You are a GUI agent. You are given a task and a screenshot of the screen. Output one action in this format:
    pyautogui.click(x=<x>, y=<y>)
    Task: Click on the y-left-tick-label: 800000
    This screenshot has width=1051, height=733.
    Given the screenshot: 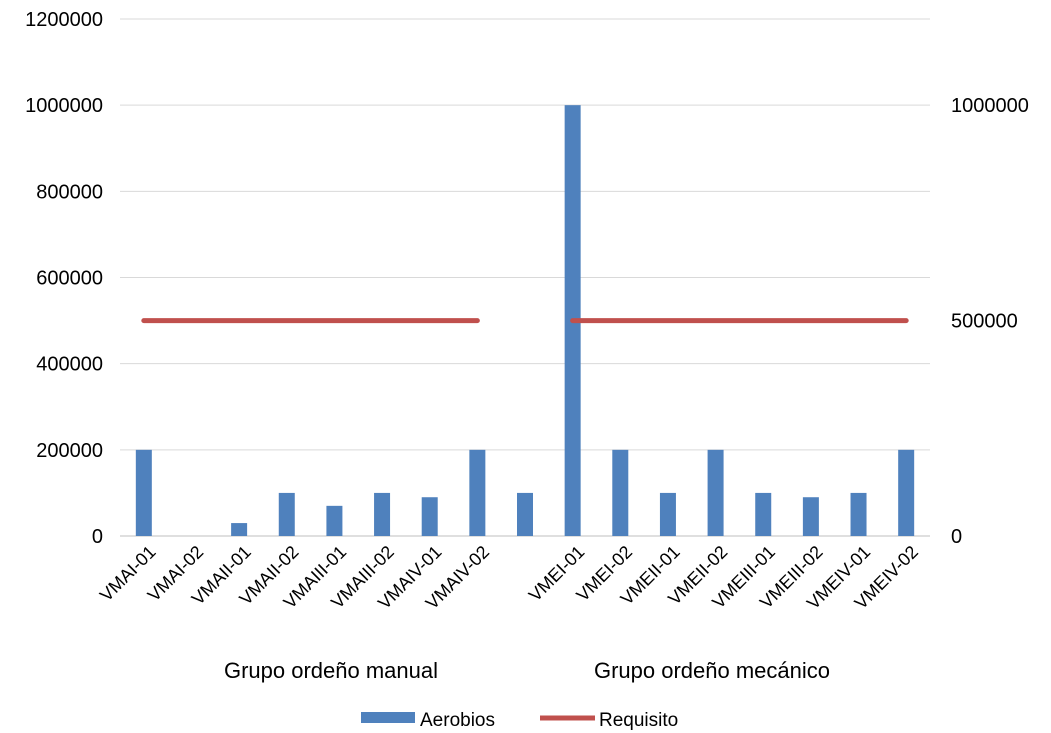 What is the action you would take?
    pyautogui.click(x=69, y=192)
    